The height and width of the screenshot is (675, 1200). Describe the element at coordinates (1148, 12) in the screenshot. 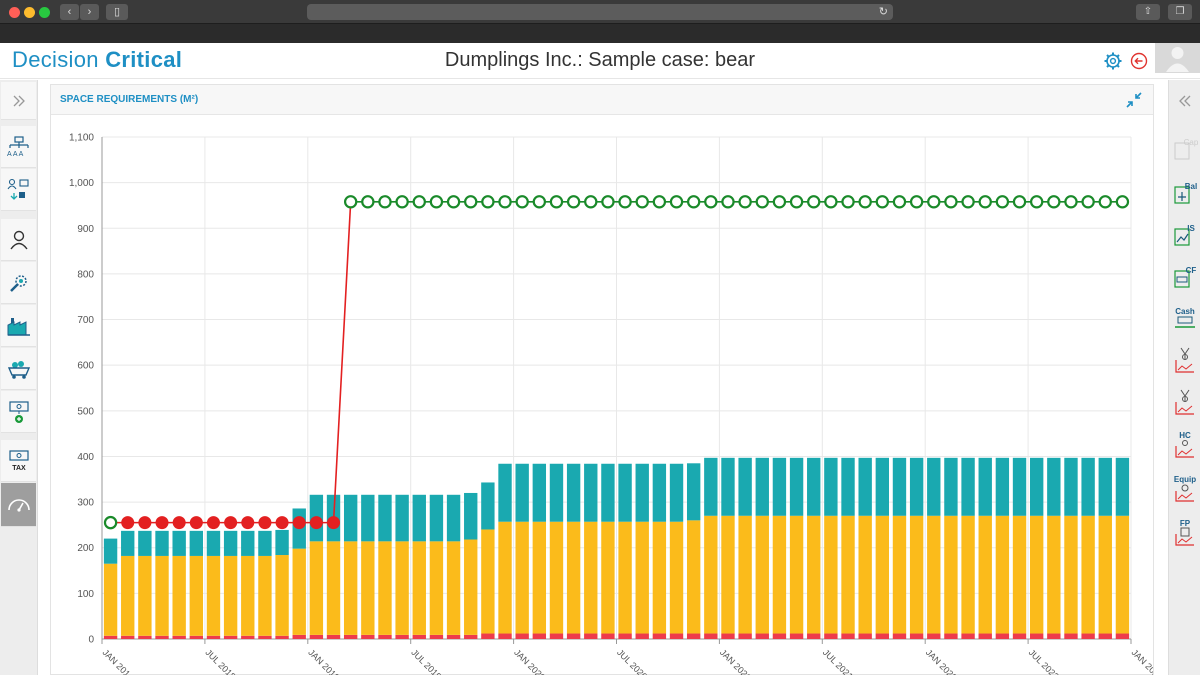

I see `share-icon: ⇧` at that location.